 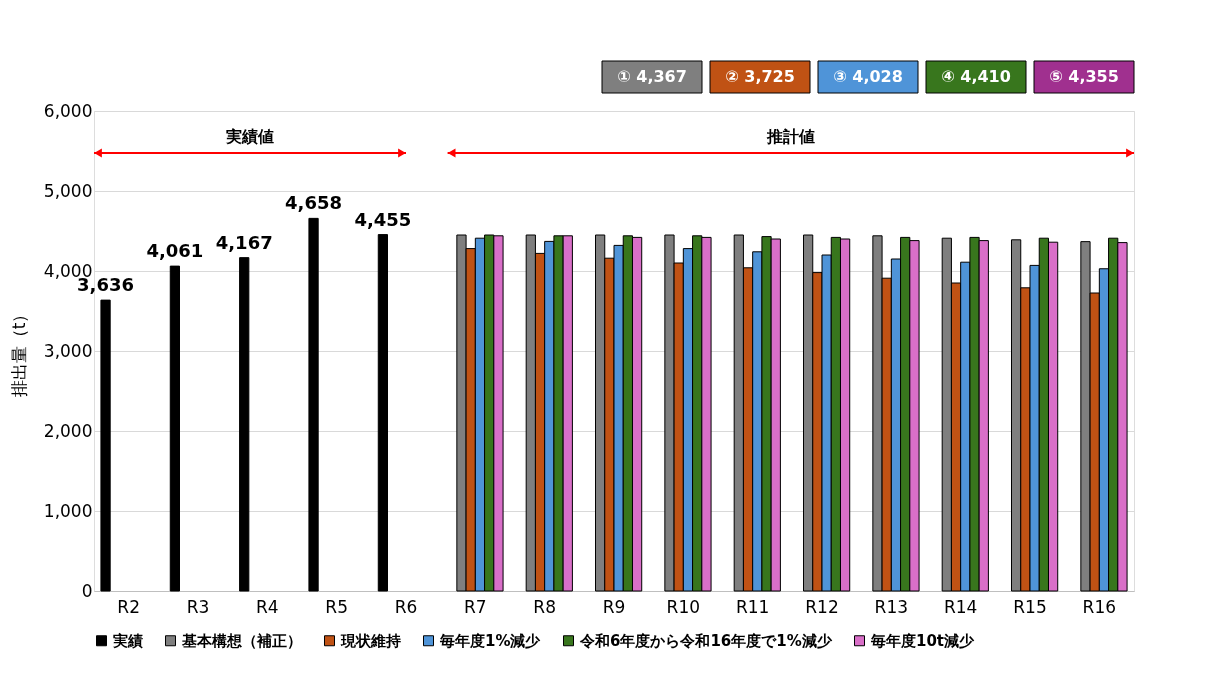 What do you see at coordinates (314, 203) in the screenshot?
I see `data-label: 4,658` at bounding box center [314, 203].